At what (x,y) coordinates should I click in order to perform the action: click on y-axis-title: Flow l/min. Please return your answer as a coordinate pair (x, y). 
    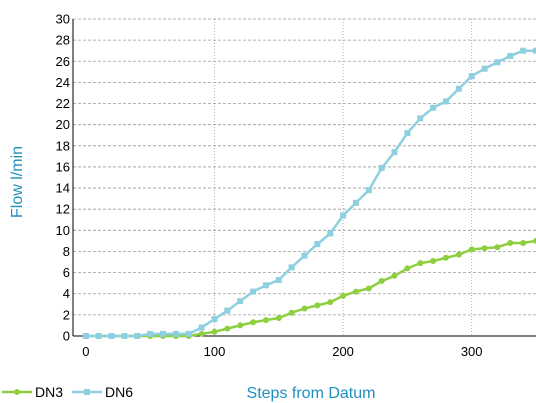
    Looking at the image, I should click on (17, 182).